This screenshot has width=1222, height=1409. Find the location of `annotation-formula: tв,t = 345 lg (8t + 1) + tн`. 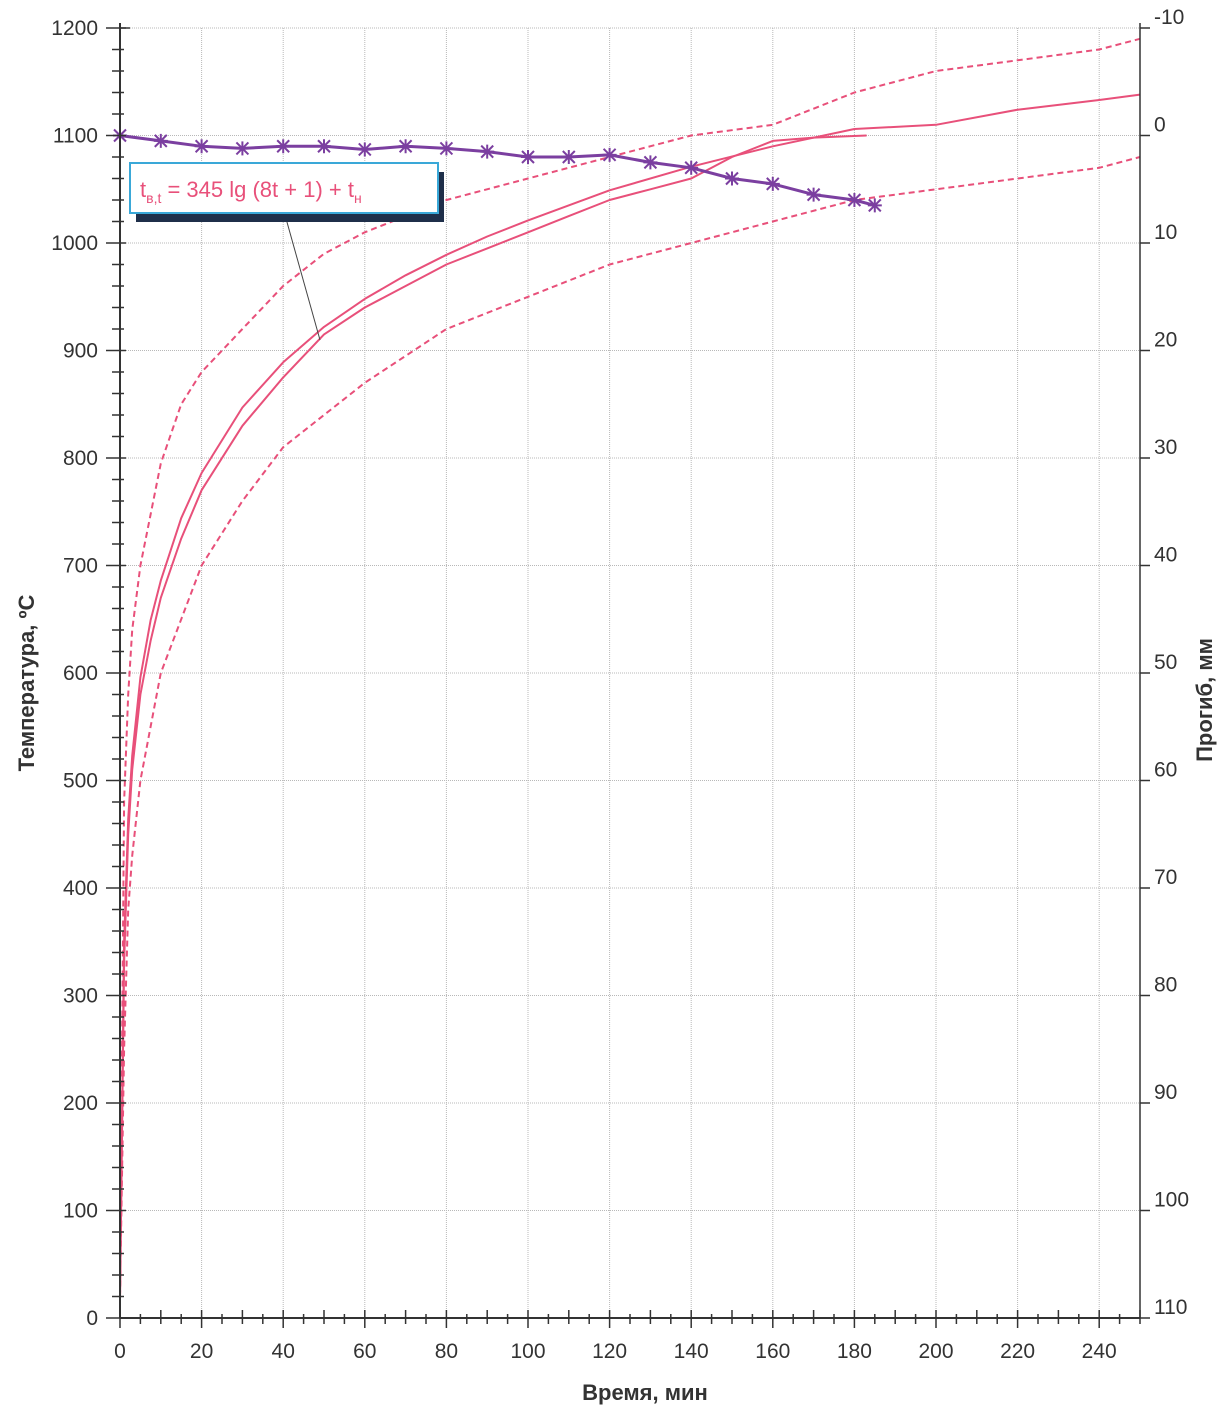

annotation-formula: tв,t = 345 lg (8t + 1) + tн is located at coordinates (251, 191).